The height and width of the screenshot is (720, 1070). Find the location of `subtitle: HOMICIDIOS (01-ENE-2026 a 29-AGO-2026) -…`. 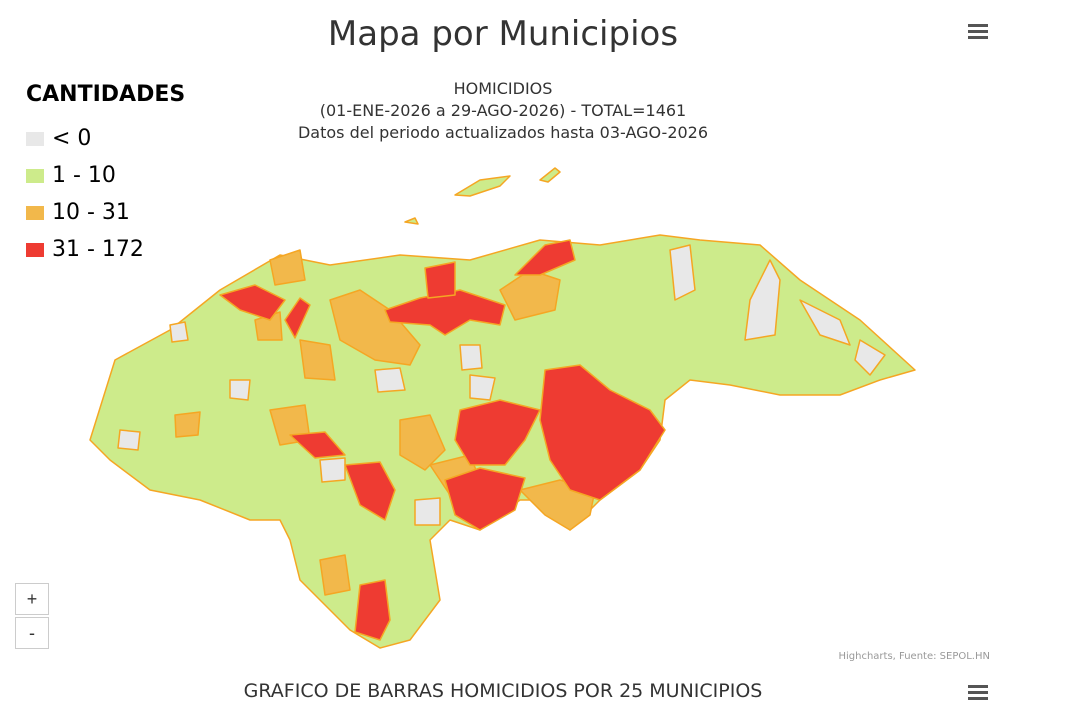

subtitle: HOMICIDIOS (01-ENE-2026 a 29-AGO-2026) -… is located at coordinates (503, 111).